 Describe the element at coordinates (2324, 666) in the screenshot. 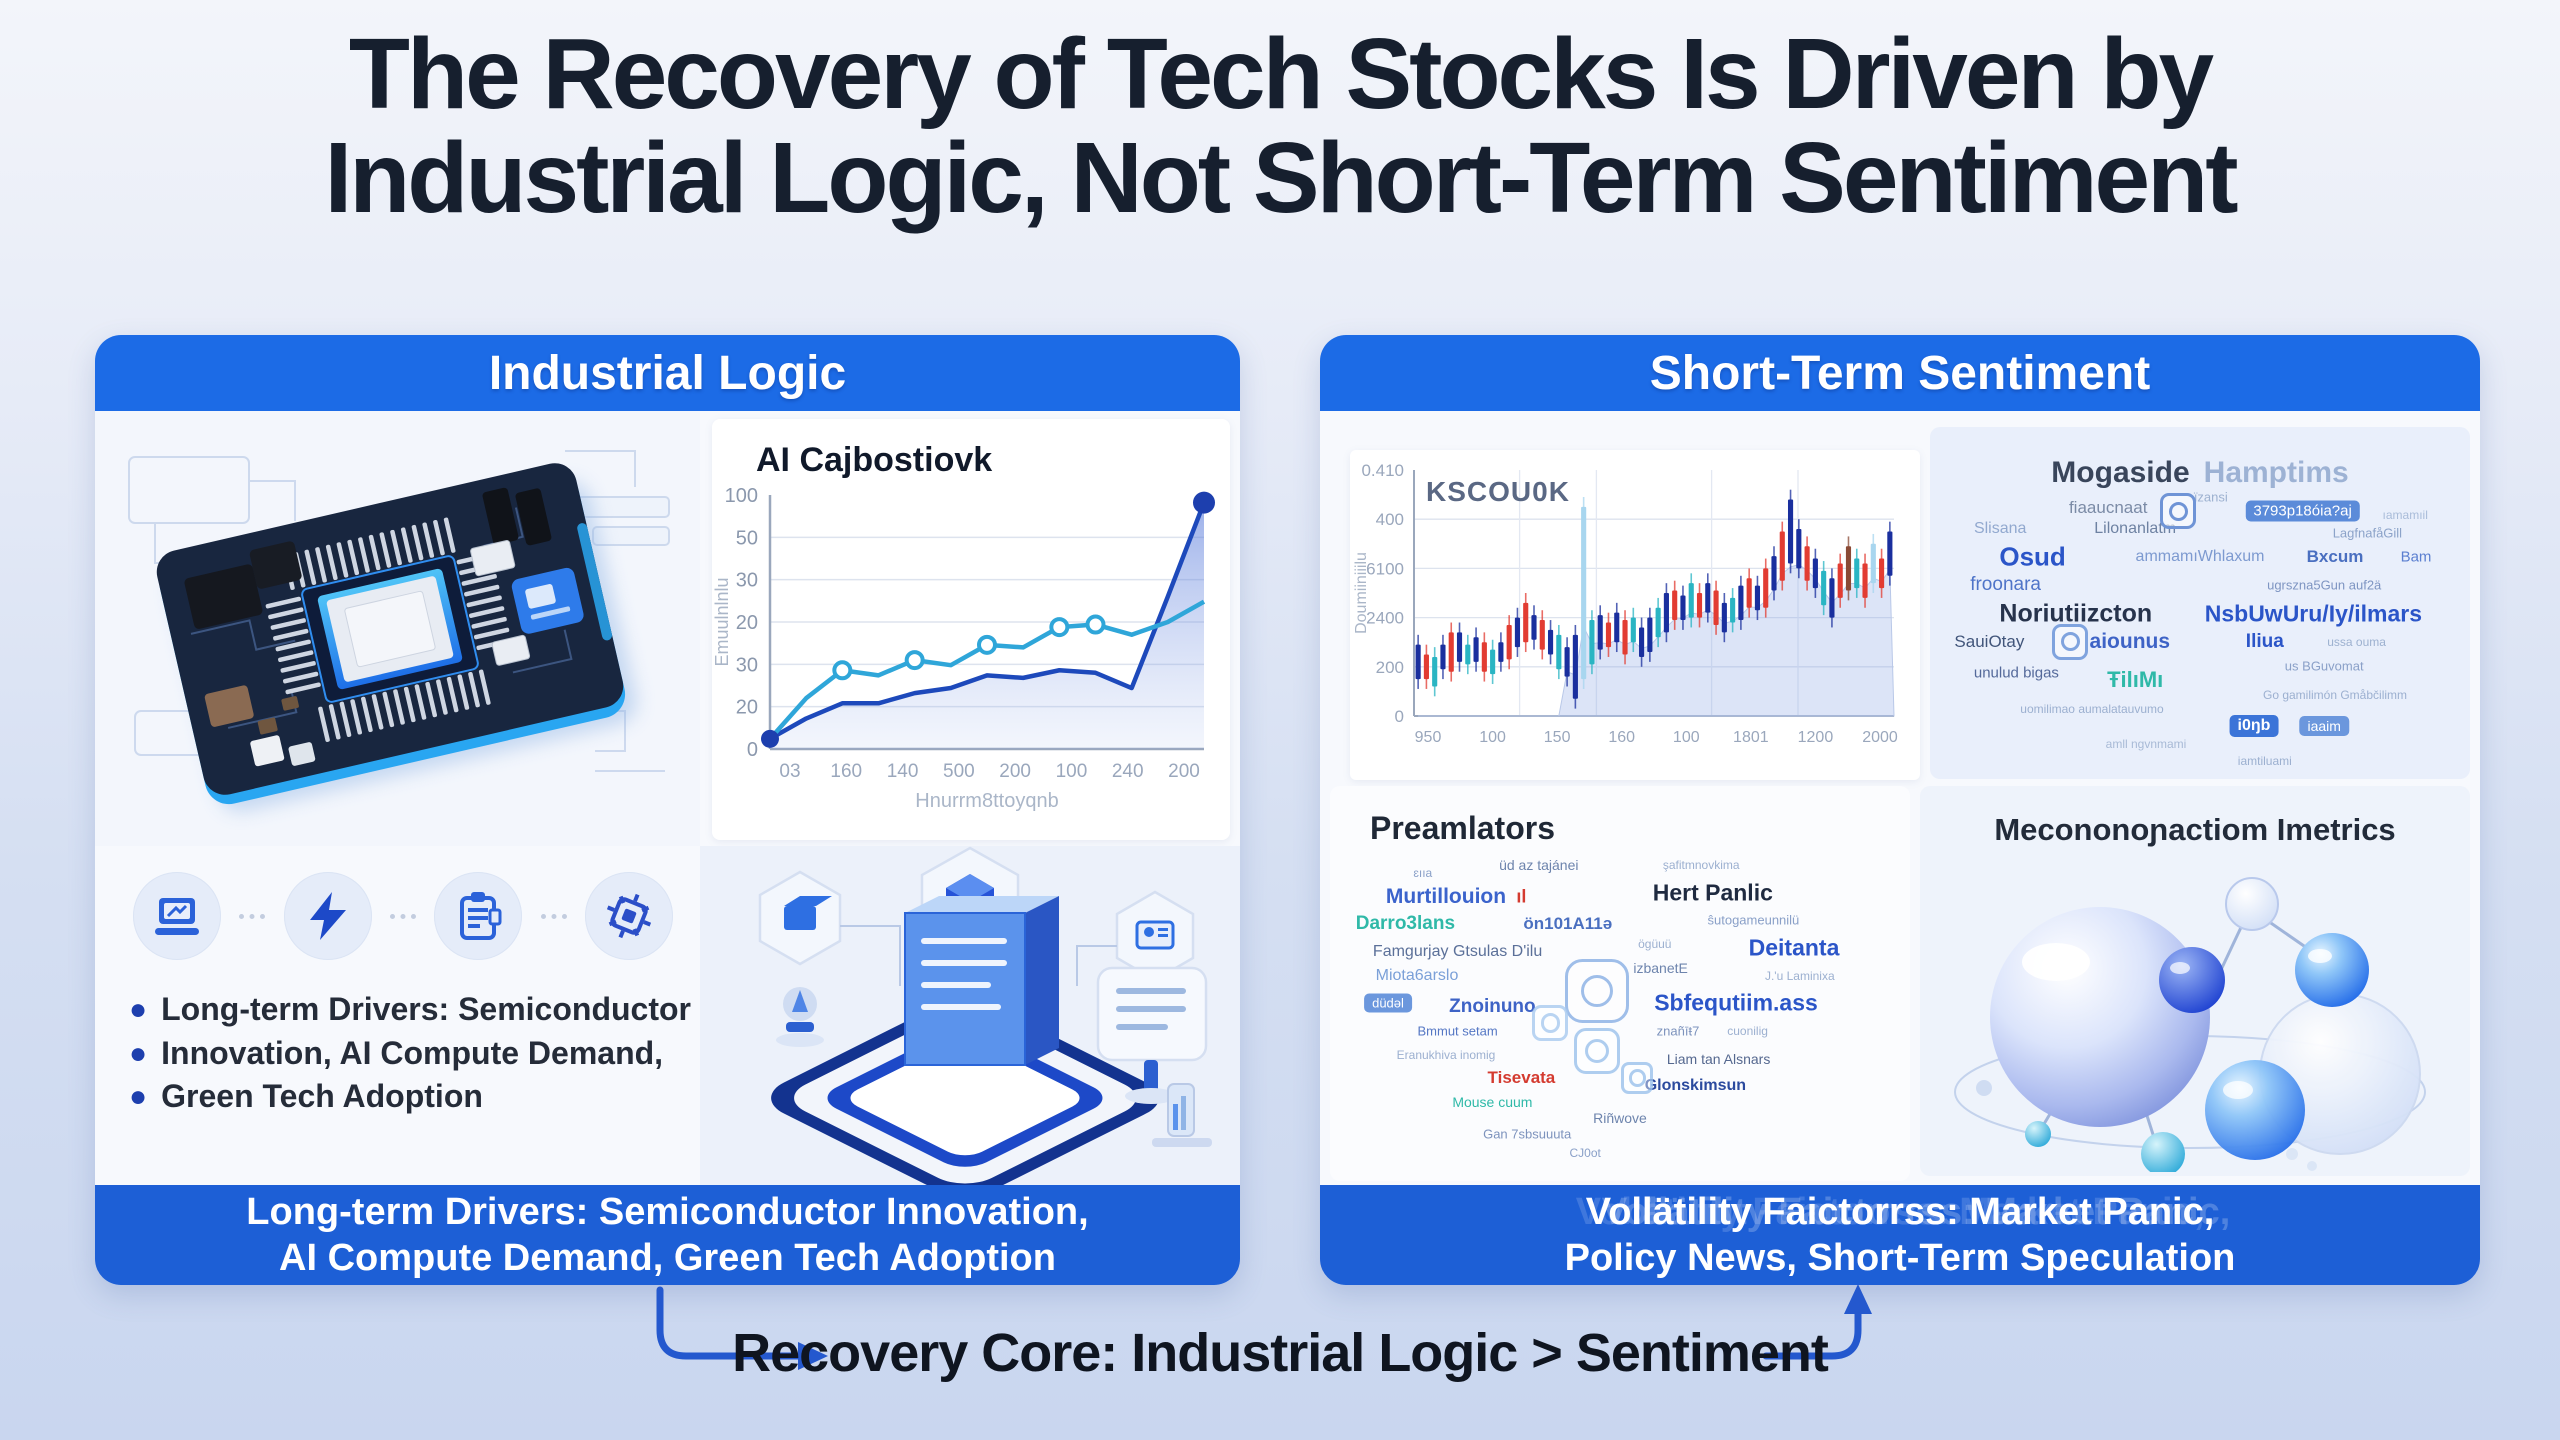

I see `wordcloud-word: us BGuvomat` at that location.